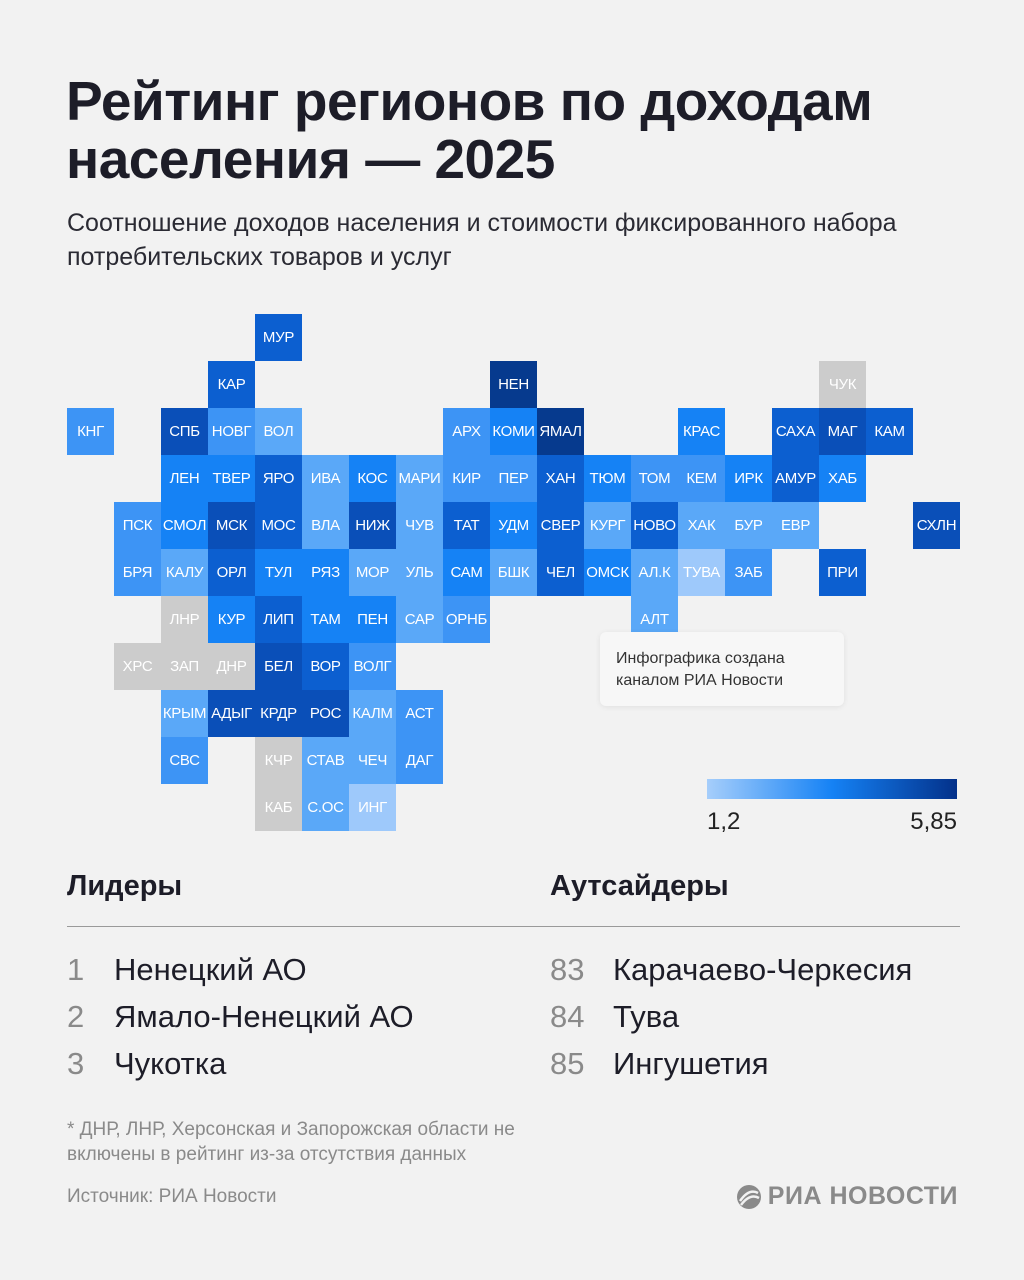 The width and height of the screenshot is (1024, 1280). What do you see at coordinates (862, 1196) in the screenshot?
I see `ria-logo-text: РИА НОВОСТИ` at bounding box center [862, 1196].